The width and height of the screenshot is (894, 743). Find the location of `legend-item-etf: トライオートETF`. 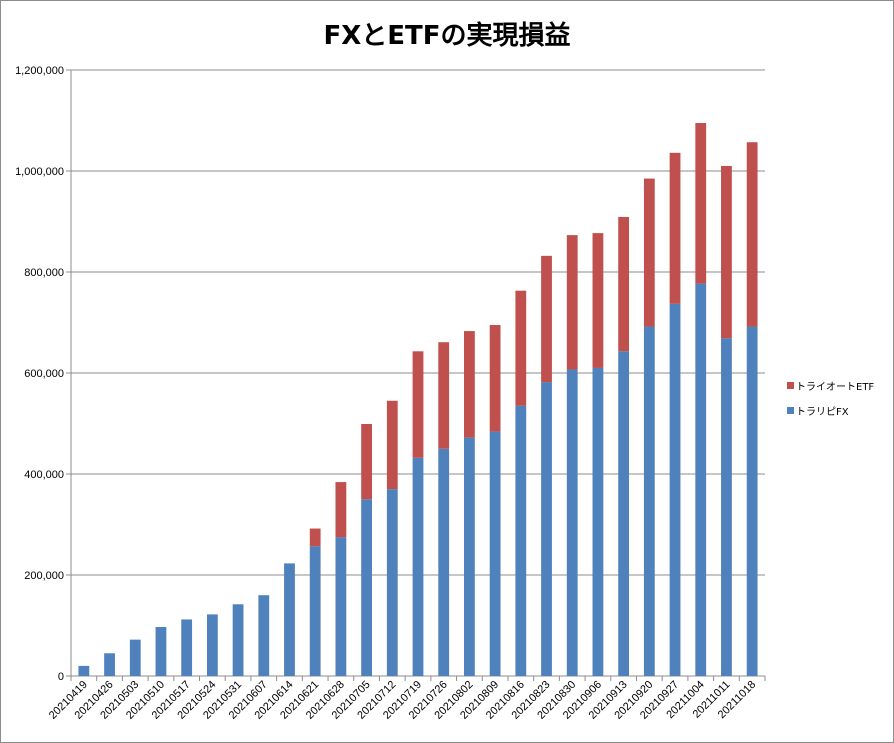

legend-item-etf: トライオートETF is located at coordinates (831, 386).